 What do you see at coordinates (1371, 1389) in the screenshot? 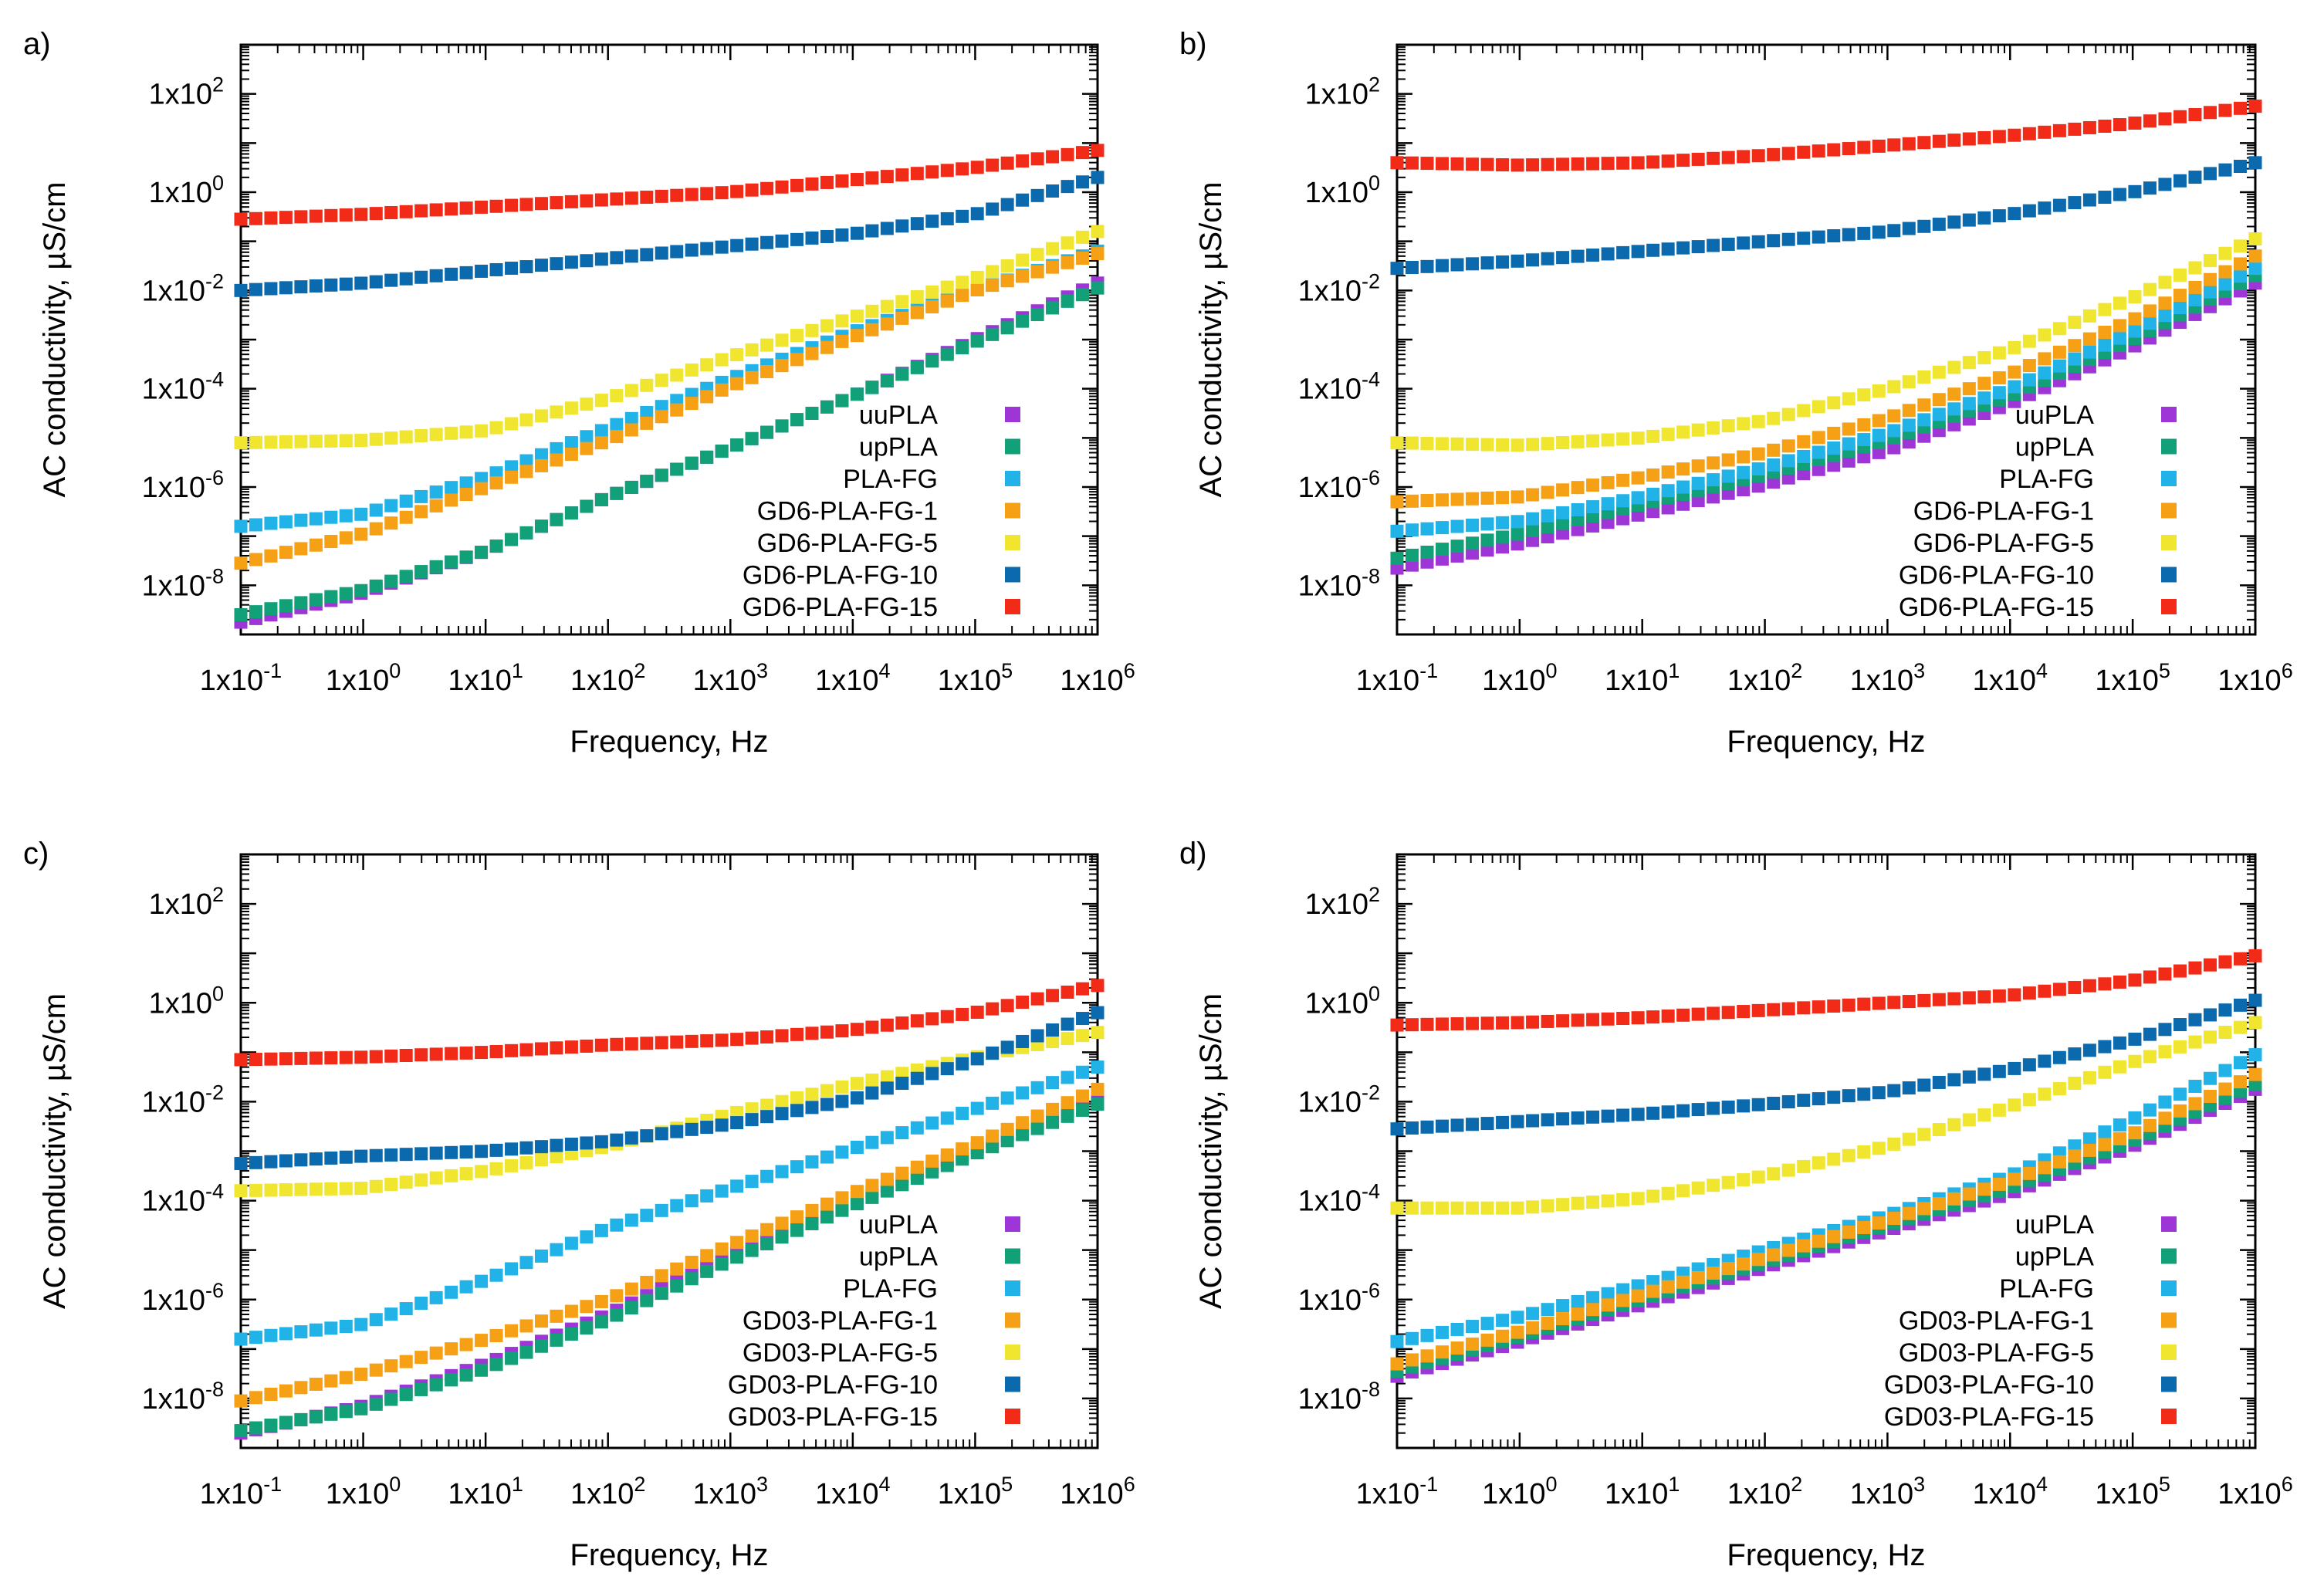
I see `y-tick-label-exponent: -8` at bounding box center [1371, 1389].